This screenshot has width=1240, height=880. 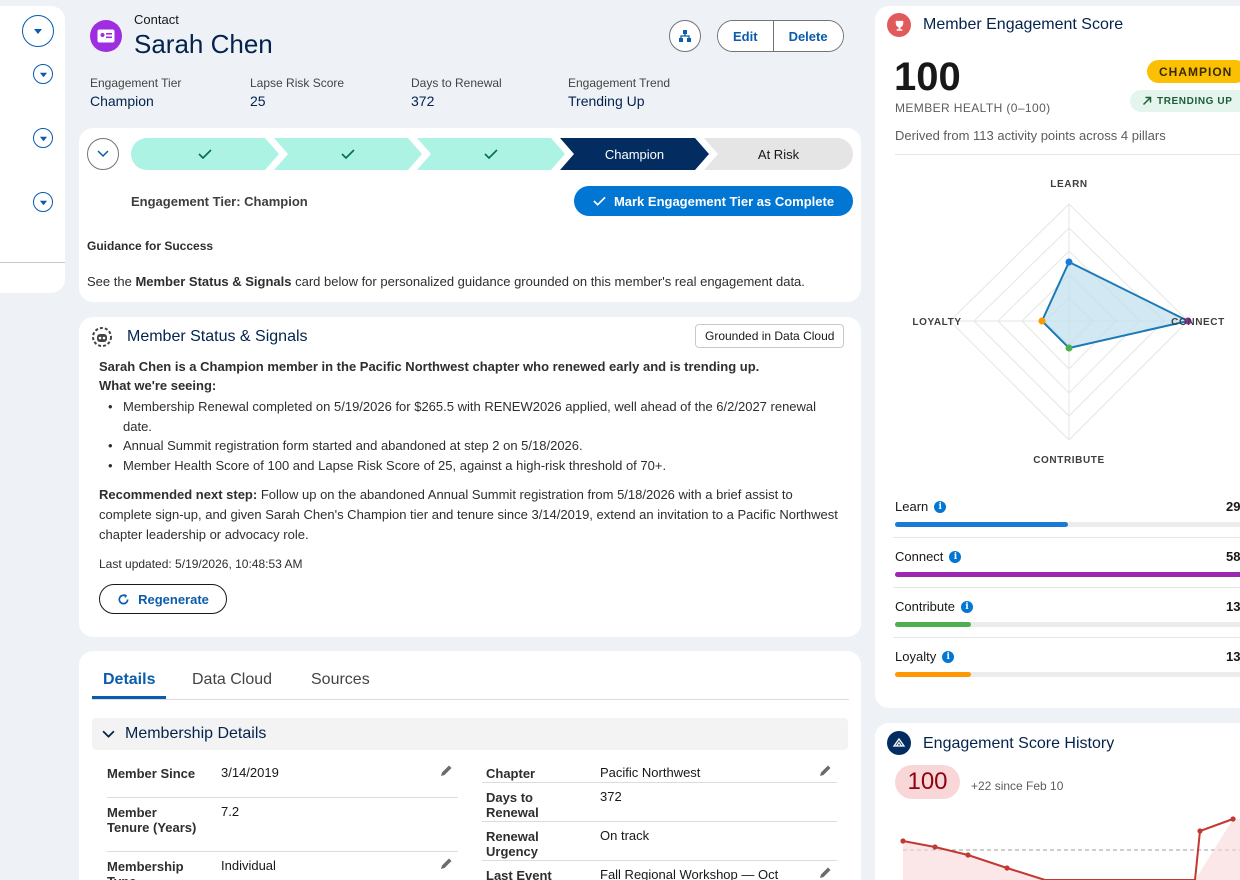 What do you see at coordinates (1147, 101) in the screenshot?
I see `trend-up-icon` at bounding box center [1147, 101].